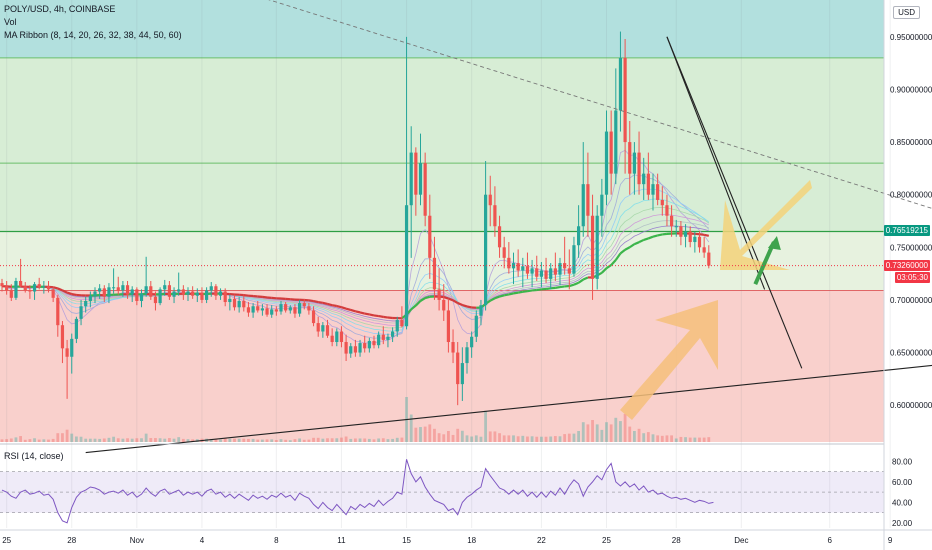 The width and height of the screenshot is (932, 550). I want to click on volume-legend: Vol, so click(10, 22).